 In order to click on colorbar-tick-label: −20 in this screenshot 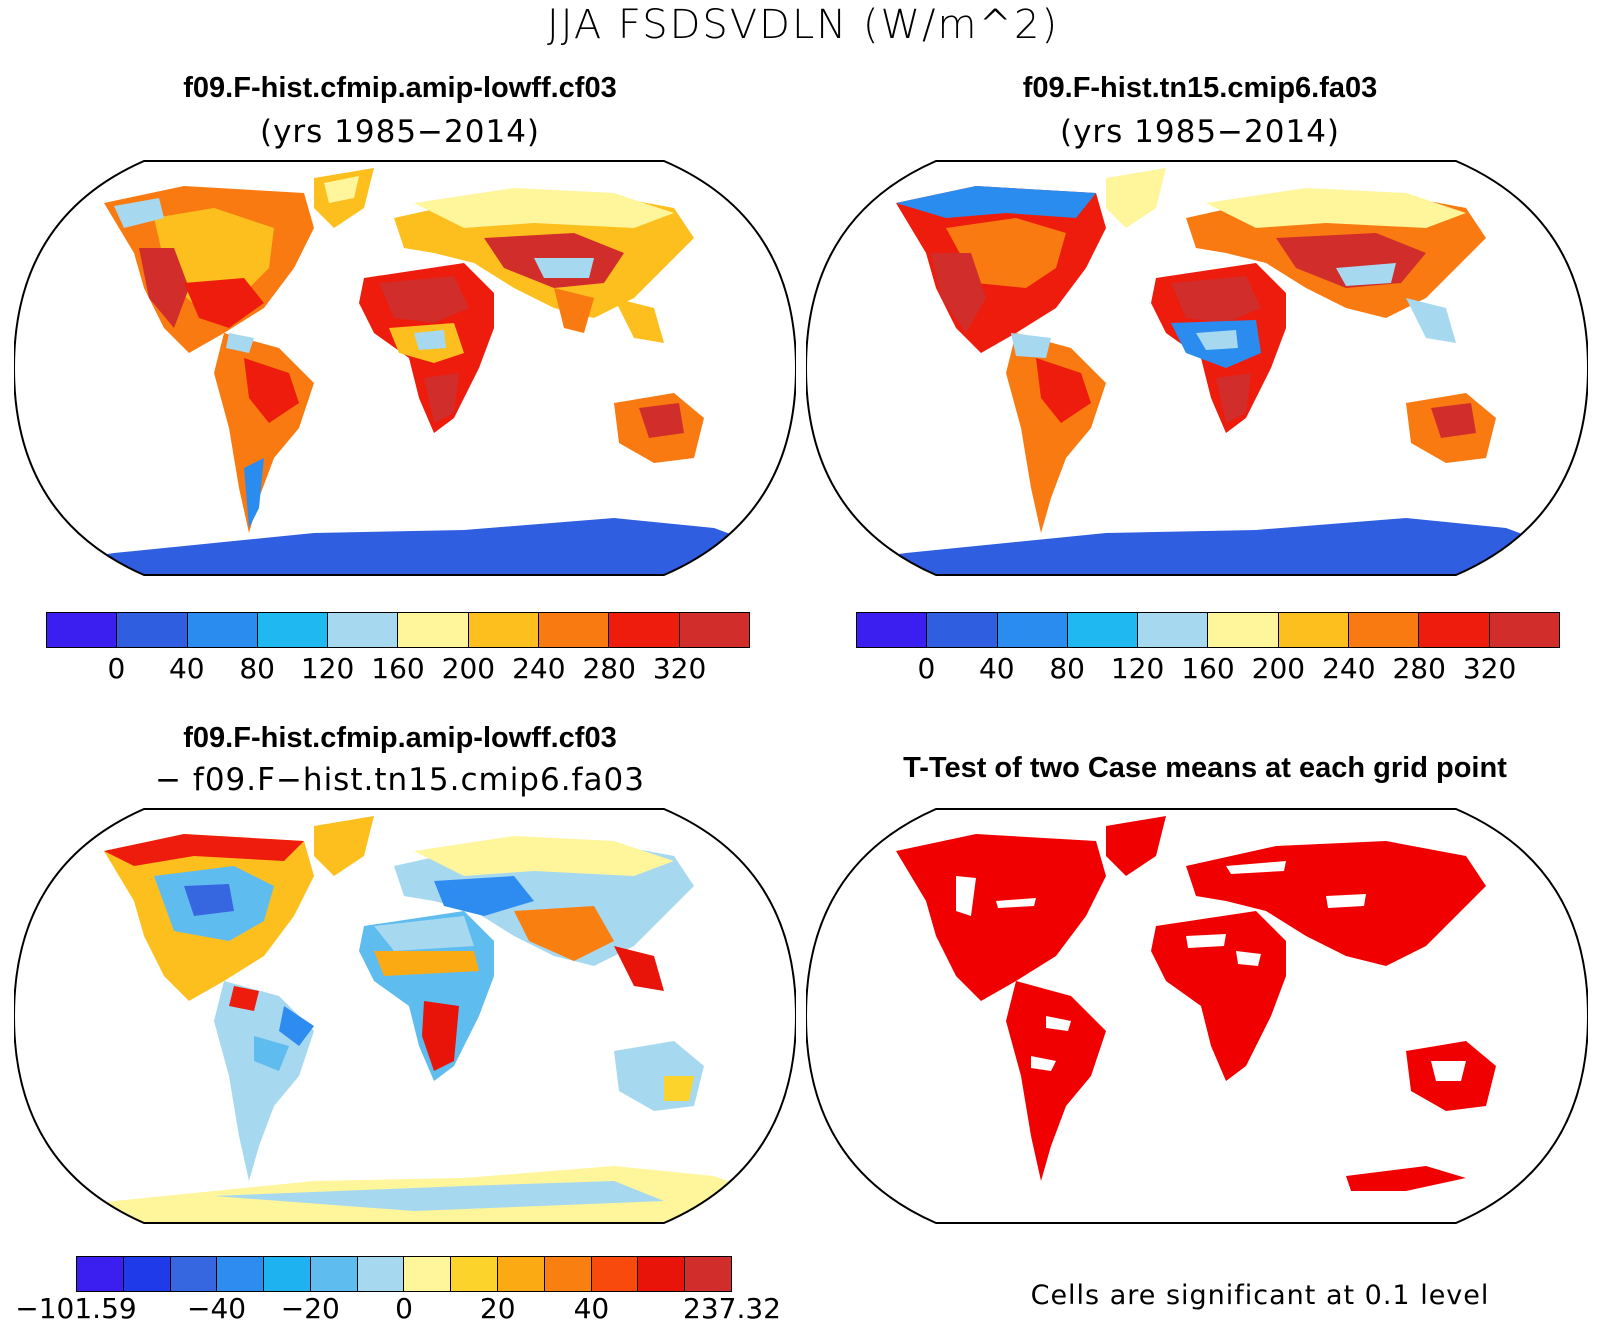, I will do `click(310, 1308)`.